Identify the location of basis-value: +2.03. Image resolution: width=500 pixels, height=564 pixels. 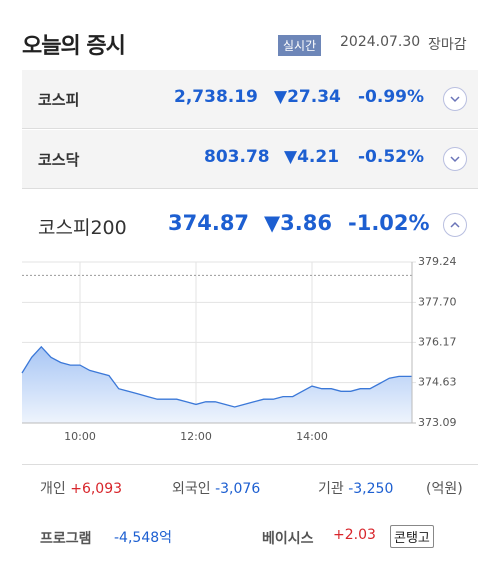
(354, 535).